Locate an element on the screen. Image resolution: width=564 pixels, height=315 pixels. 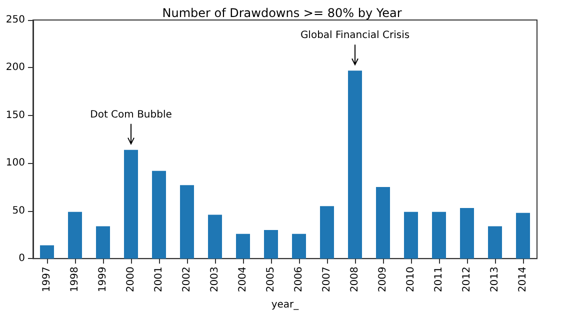
y-tick-label: 250 is located at coordinates (15, 20).